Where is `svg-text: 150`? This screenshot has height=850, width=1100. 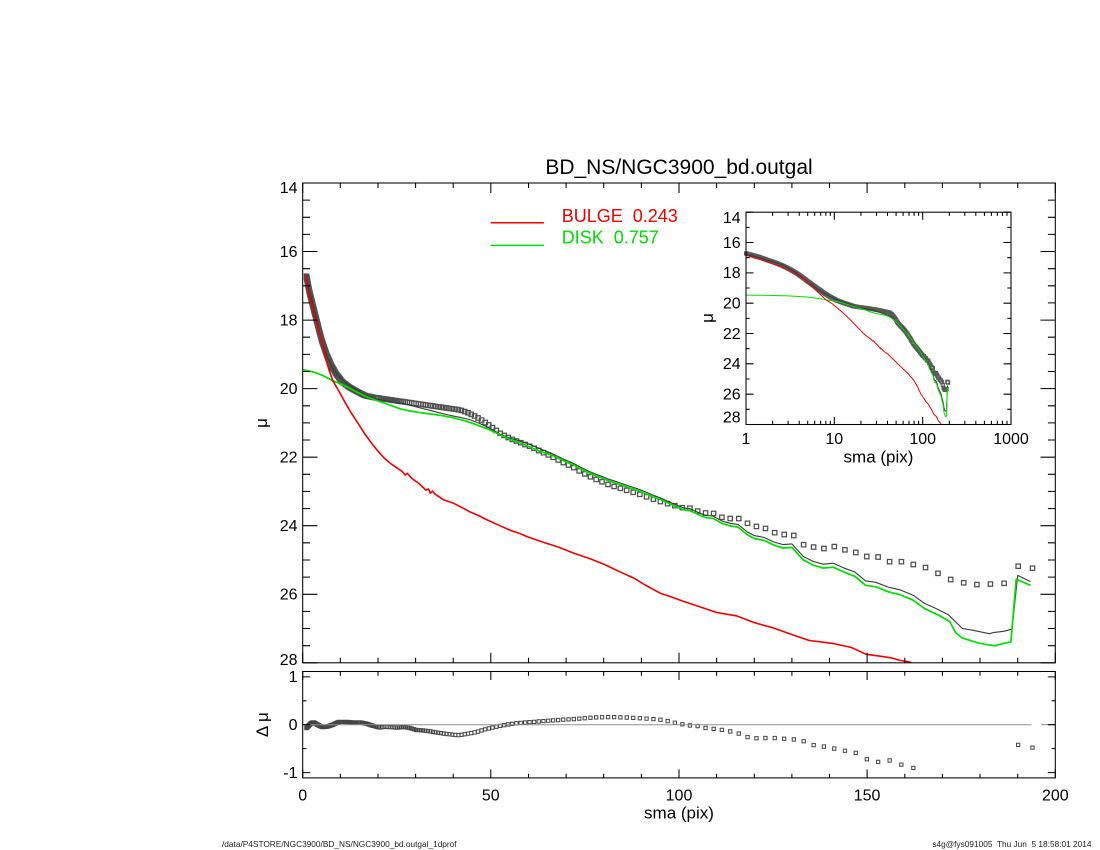
svg-text: 150 is located at coordinates (867, 795).